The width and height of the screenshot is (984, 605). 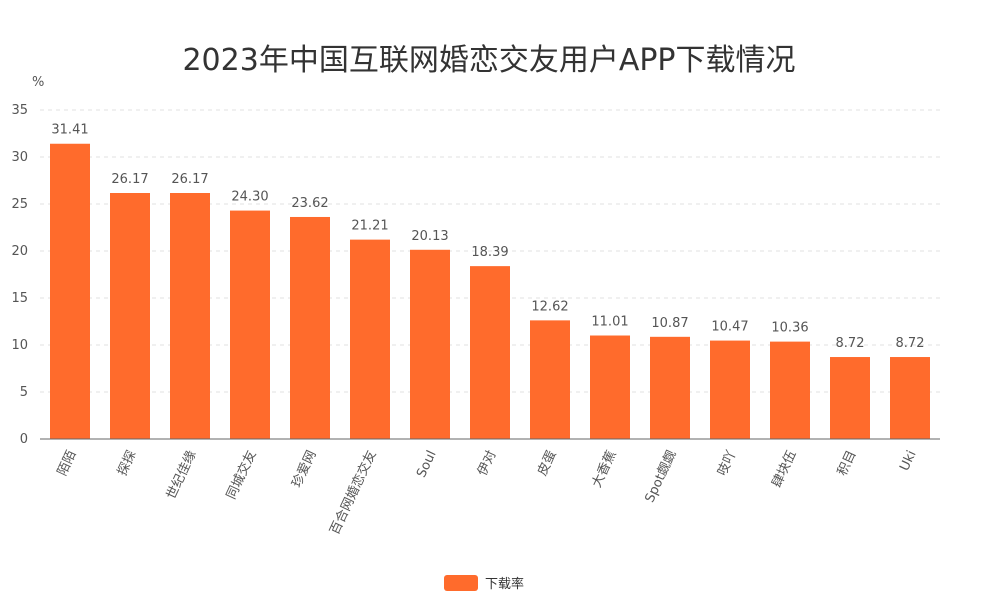 What do you see at coordinates (19, 345) in the screenshot?
I see `y-tick-label: 10` at bounding box center [19, 345].